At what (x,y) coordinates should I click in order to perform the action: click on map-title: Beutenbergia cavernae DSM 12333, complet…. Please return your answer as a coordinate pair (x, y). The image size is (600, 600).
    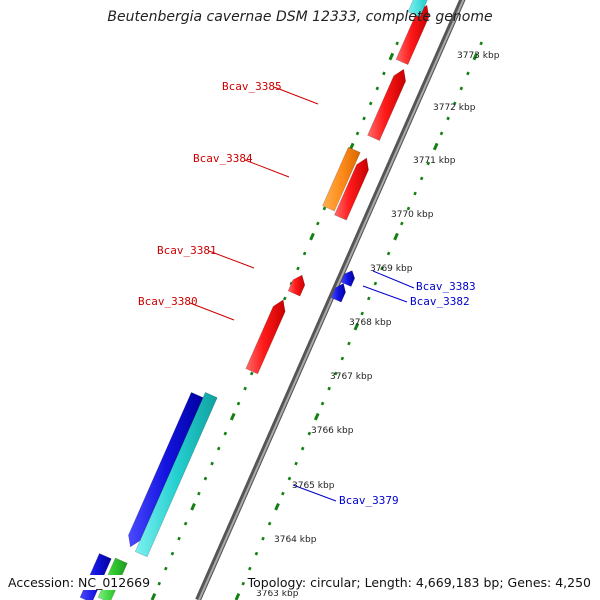
    Looking at the image, I should click on (300, 17).